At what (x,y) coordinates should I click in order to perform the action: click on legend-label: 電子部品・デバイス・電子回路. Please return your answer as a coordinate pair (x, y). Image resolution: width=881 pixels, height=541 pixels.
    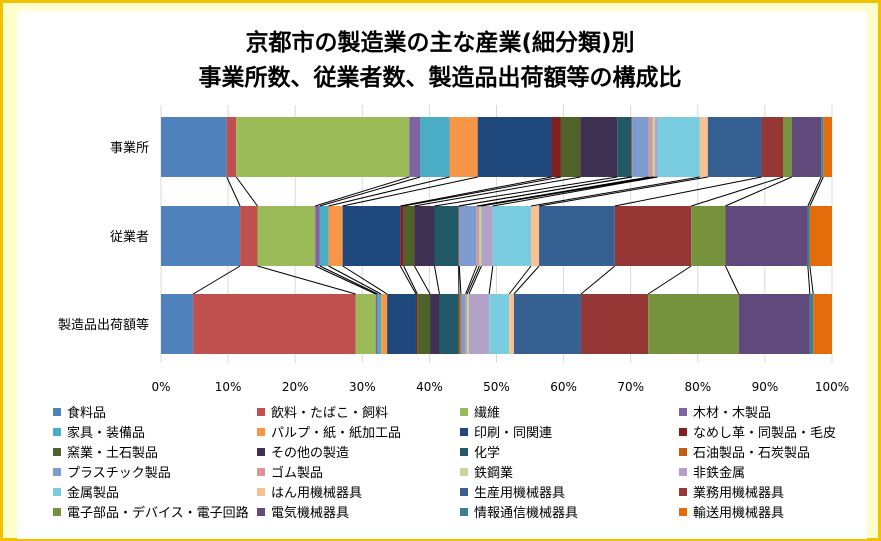
    Looking at the image, I should click on (158, 513).